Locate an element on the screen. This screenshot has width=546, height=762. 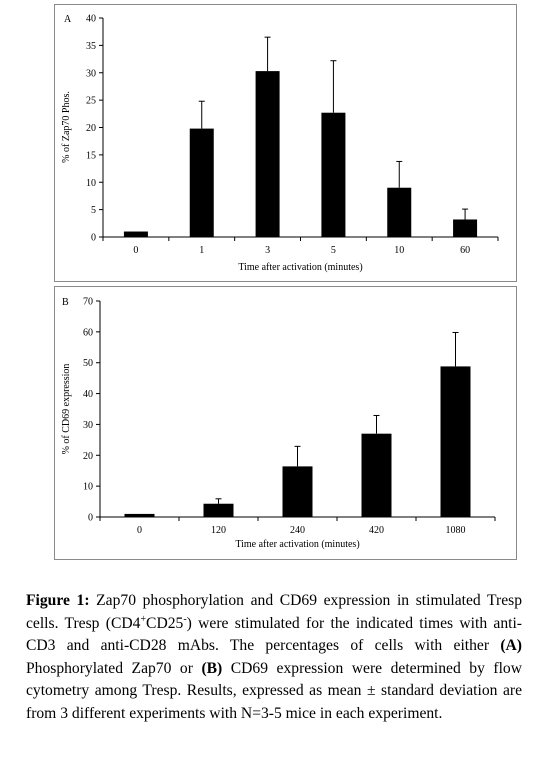
x-tick-label: 5 is located at coordinates (333, 250).